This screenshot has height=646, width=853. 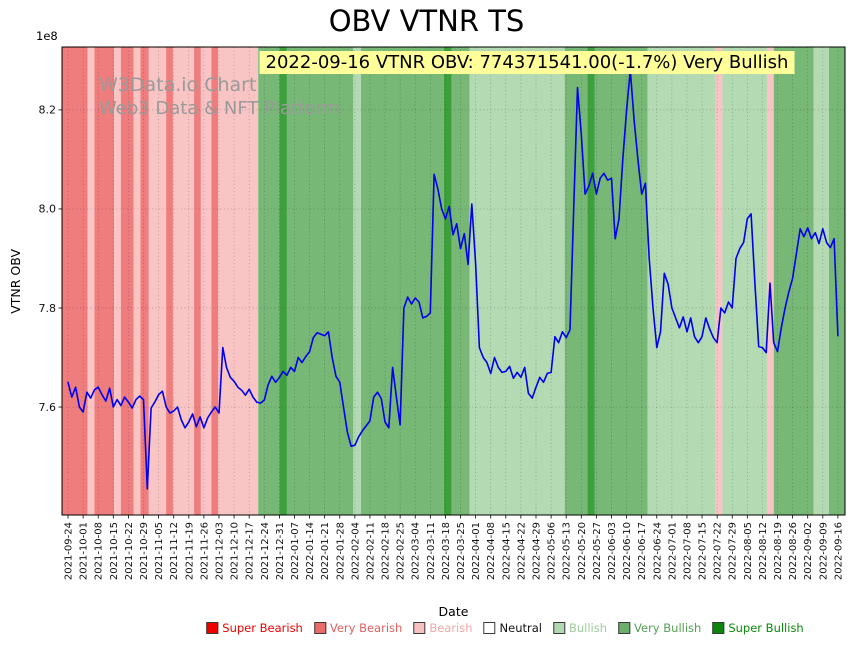 What do you see at coordinates (84, 551) in the screenshot?
I see `x-tick-label: 2021-10-01` at bounding box center [84, 551].